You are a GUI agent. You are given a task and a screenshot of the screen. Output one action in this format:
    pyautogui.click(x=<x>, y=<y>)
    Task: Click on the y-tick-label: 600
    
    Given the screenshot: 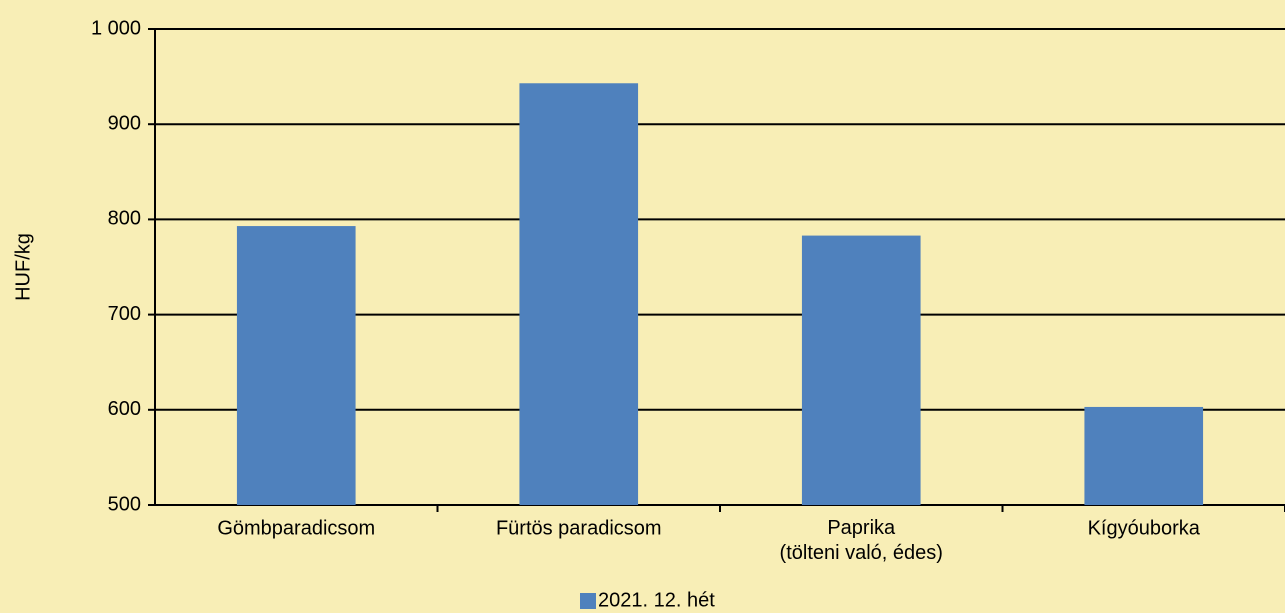 What is the action you would take?
    pyautogui.click(x=124, y=409)
    